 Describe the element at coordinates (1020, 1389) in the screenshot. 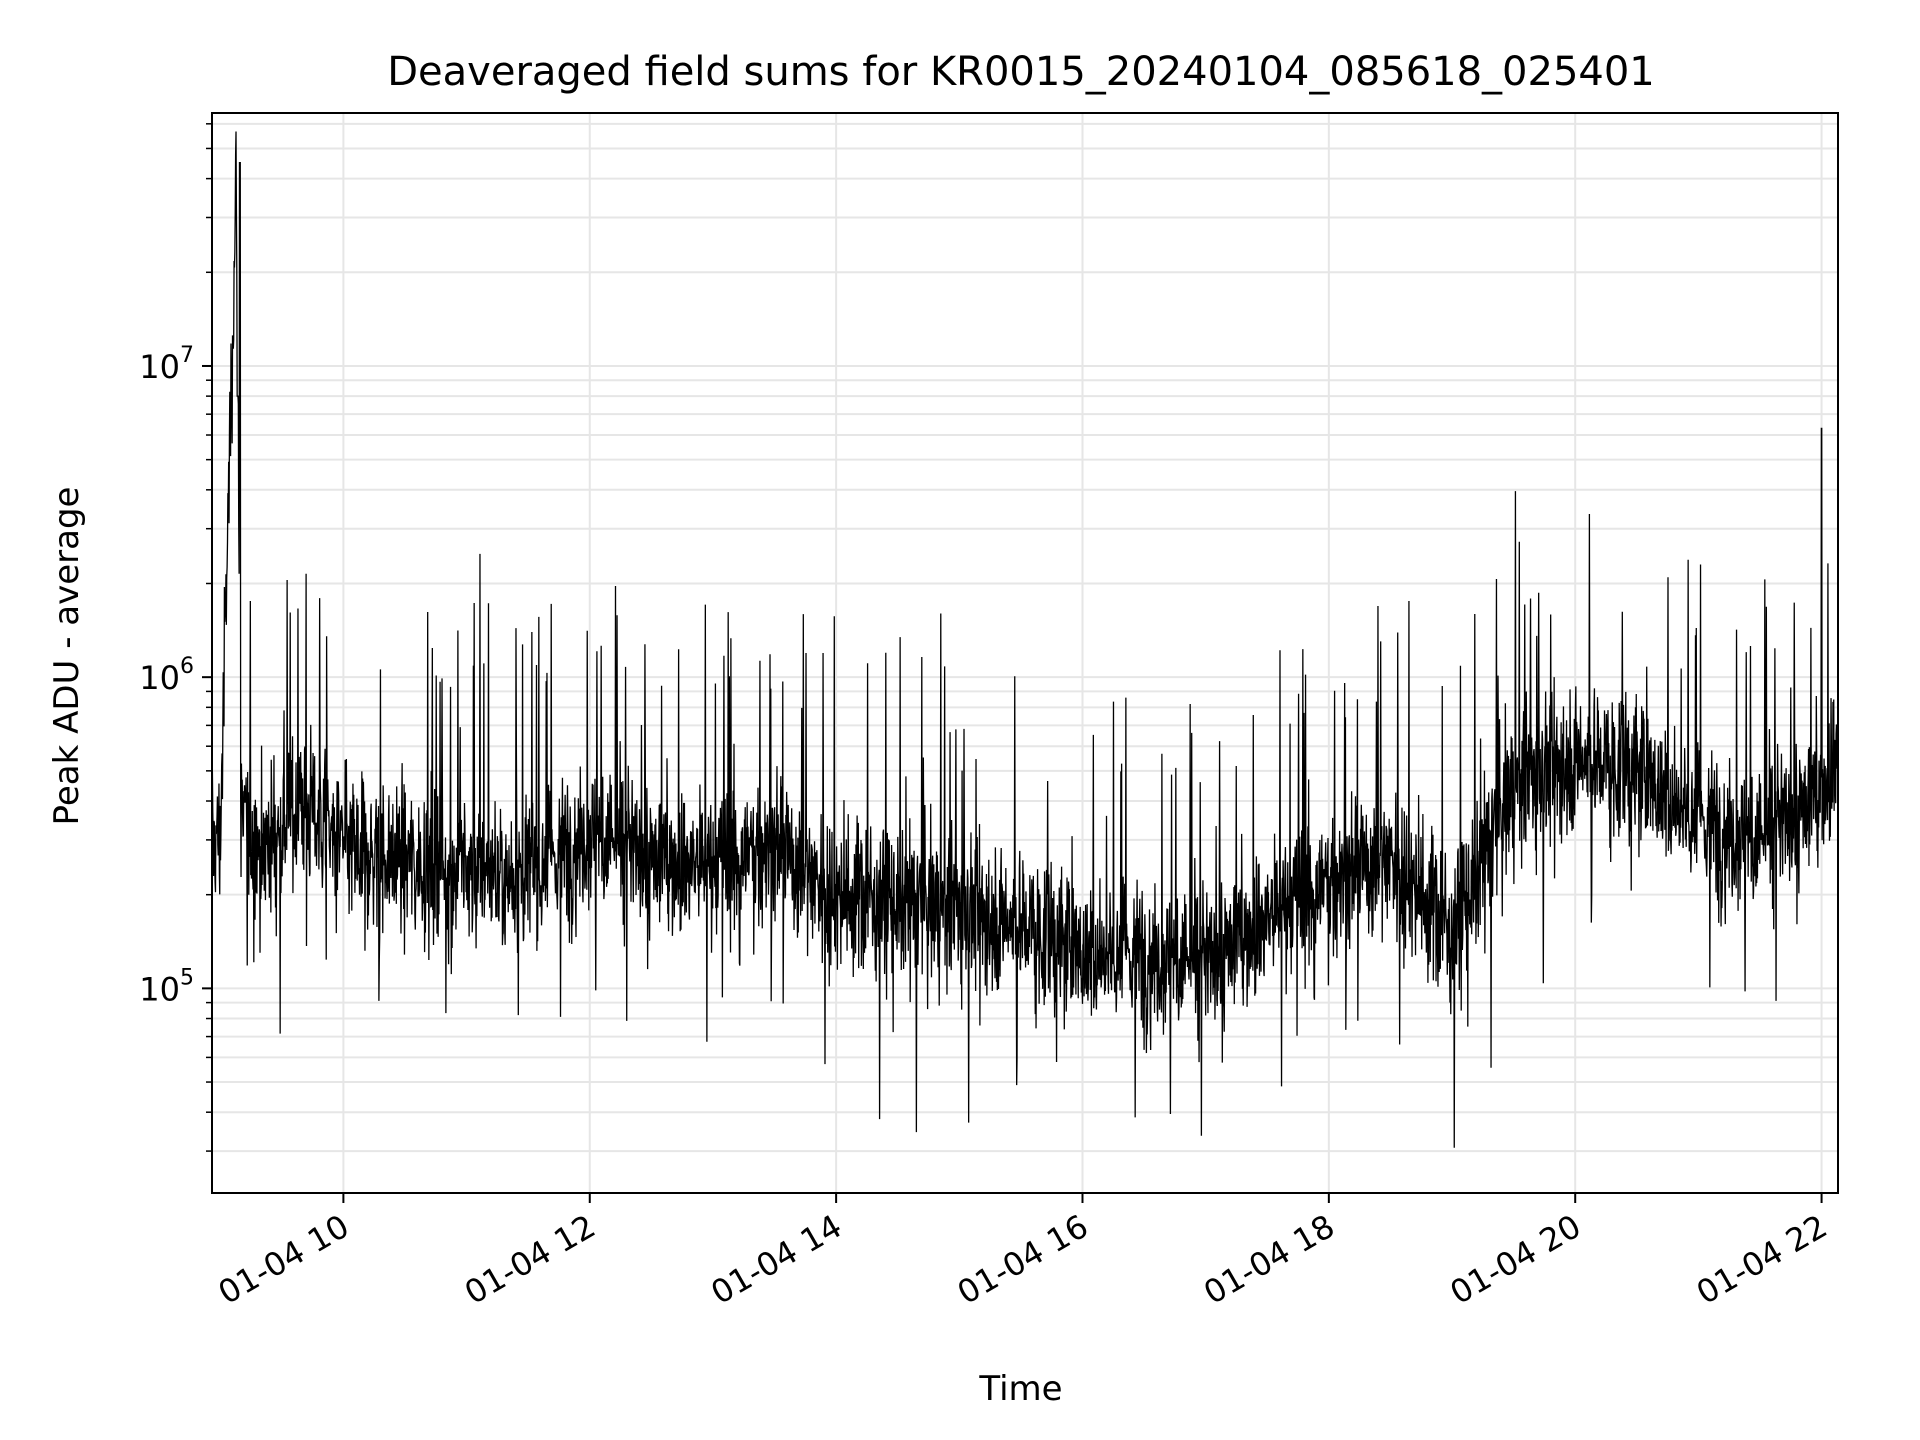

I see `x-axis-label: Time` at that location.